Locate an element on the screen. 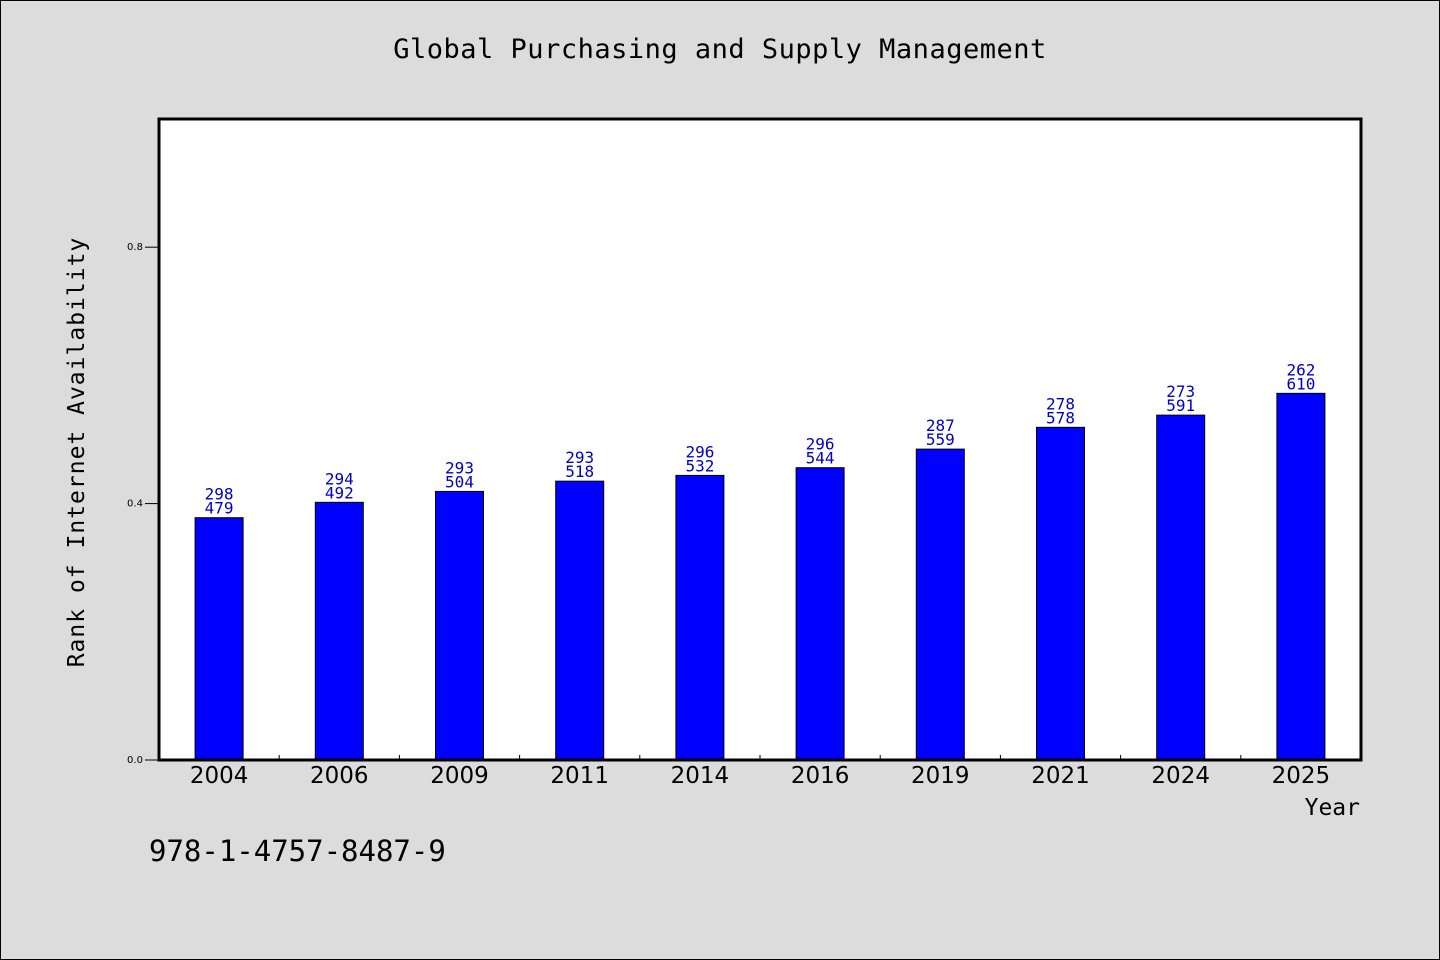  y-tick-label-0.0: 0.0 is located at coordinates (135, 760).